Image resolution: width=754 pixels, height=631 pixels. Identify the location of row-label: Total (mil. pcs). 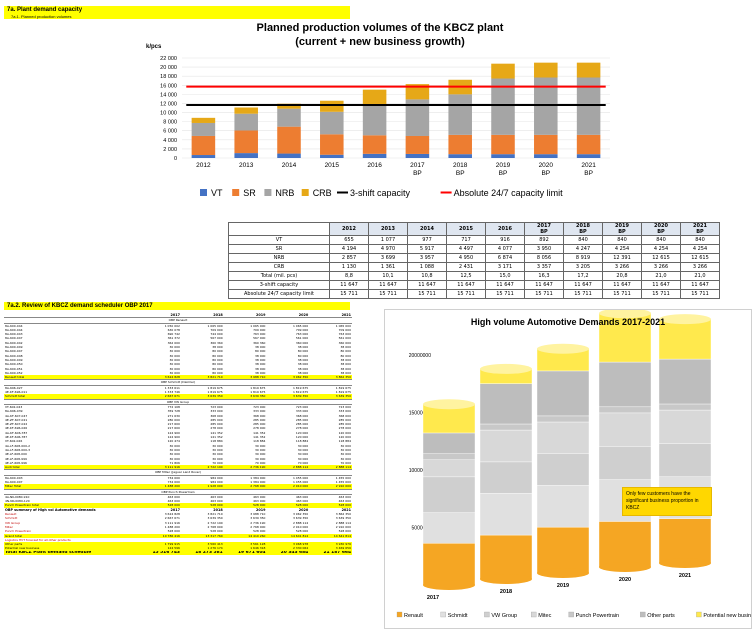
(279, 276).